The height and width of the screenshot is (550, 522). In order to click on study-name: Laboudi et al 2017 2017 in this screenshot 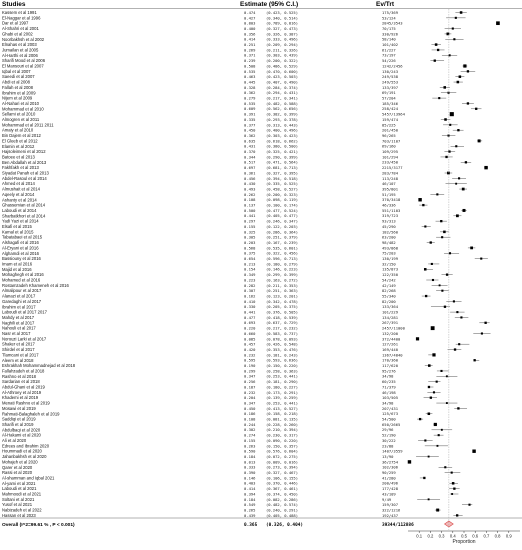, I will do `click(25, 312)`.